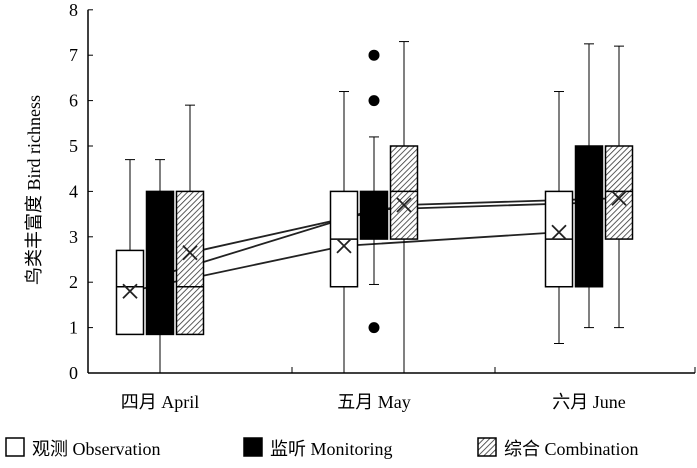 The width and height of the screenshot is (697, 468). Describe the element at coordinates (73, 373) in the screenshot. I see `y-tick-label: 0` at that location.